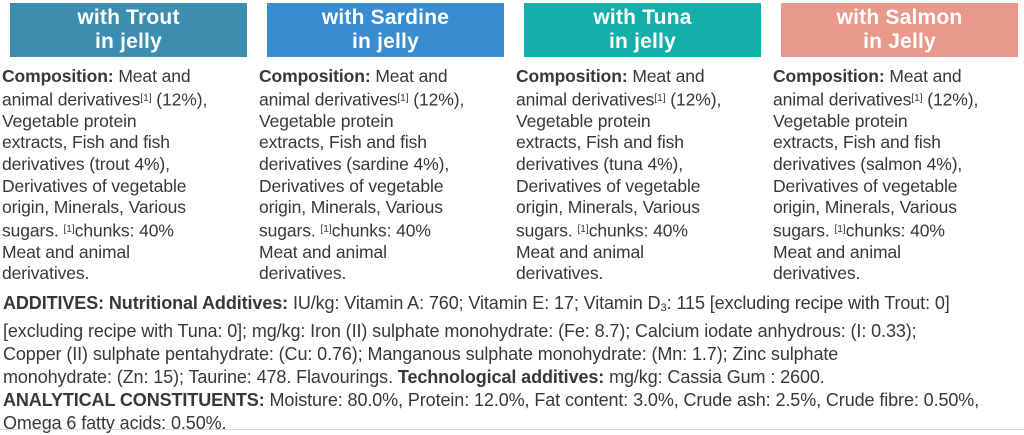 The width and height of the screenshot is (1024, 435). I want to click on variant-header-line1: with Trout, so click(128, 17).